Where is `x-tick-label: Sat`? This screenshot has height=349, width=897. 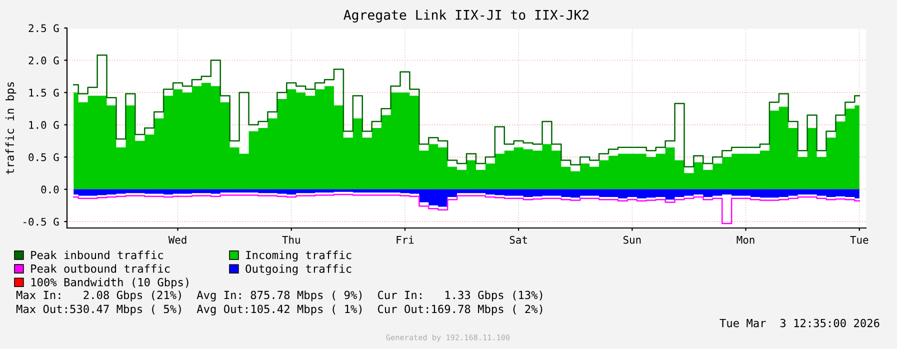 x-tick-label: Sat is located at coordinates (518, 240).